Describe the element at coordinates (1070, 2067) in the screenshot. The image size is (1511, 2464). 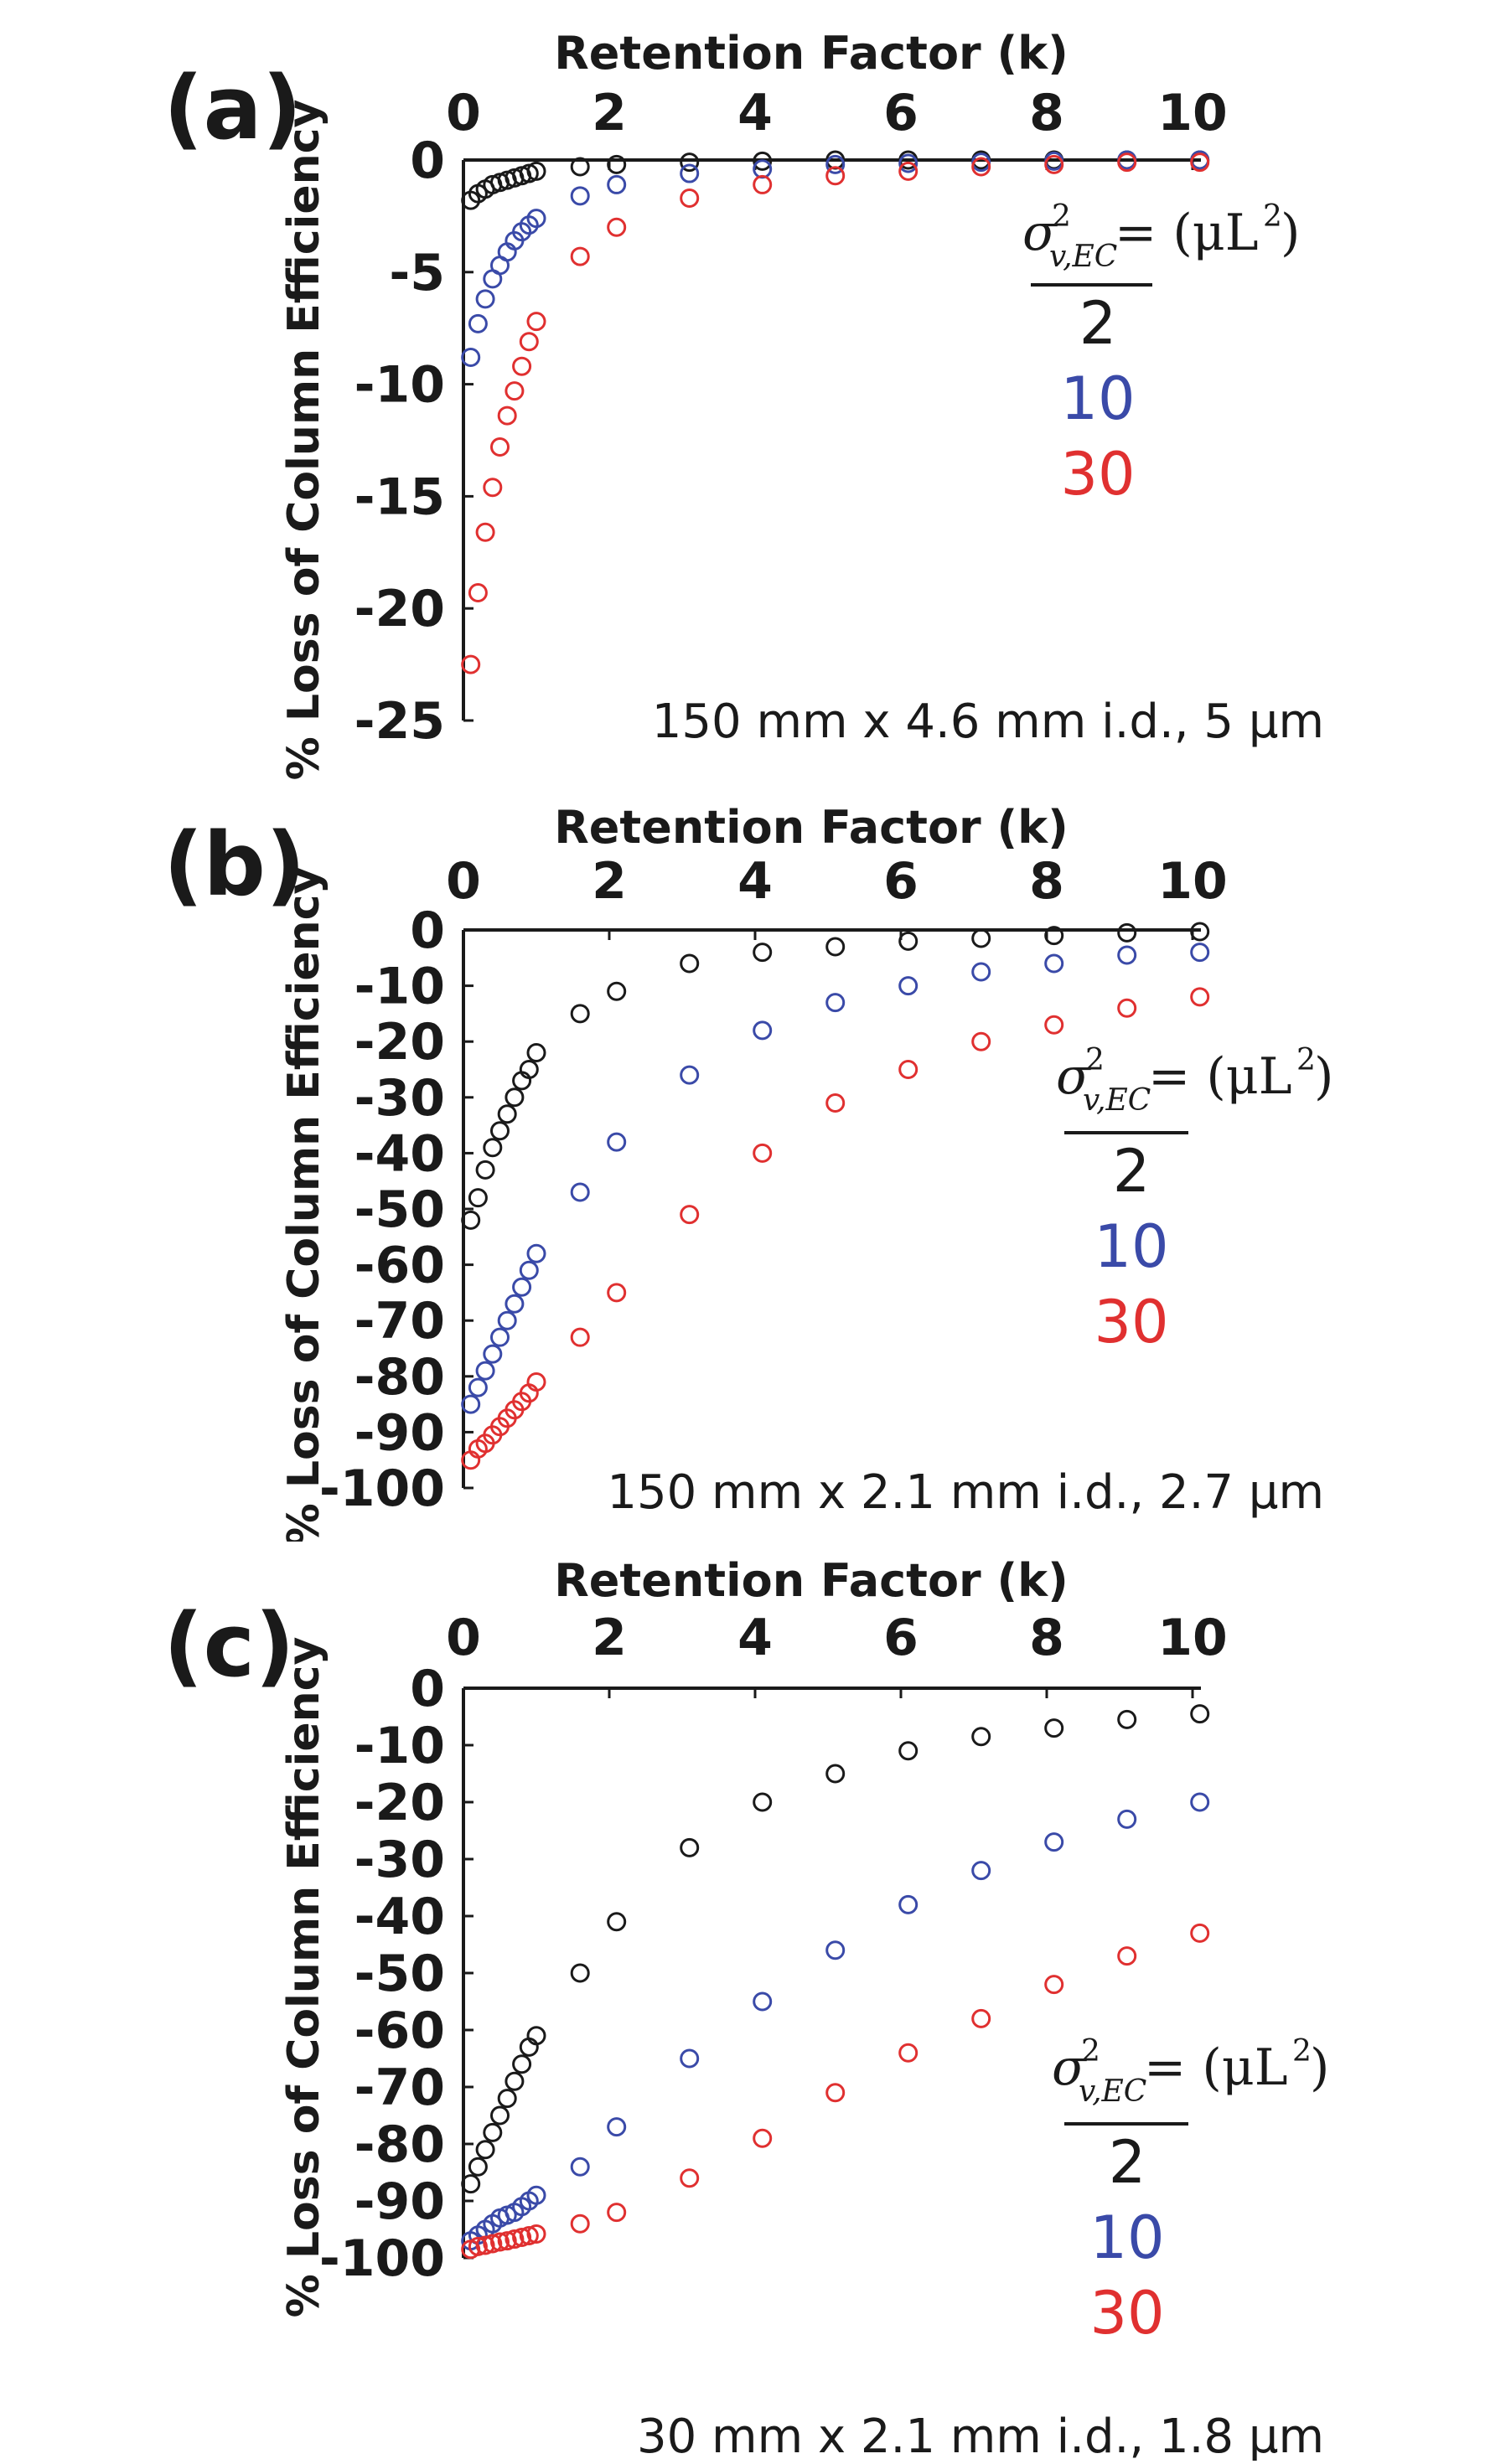
I see `legend-header: σ` at that location.